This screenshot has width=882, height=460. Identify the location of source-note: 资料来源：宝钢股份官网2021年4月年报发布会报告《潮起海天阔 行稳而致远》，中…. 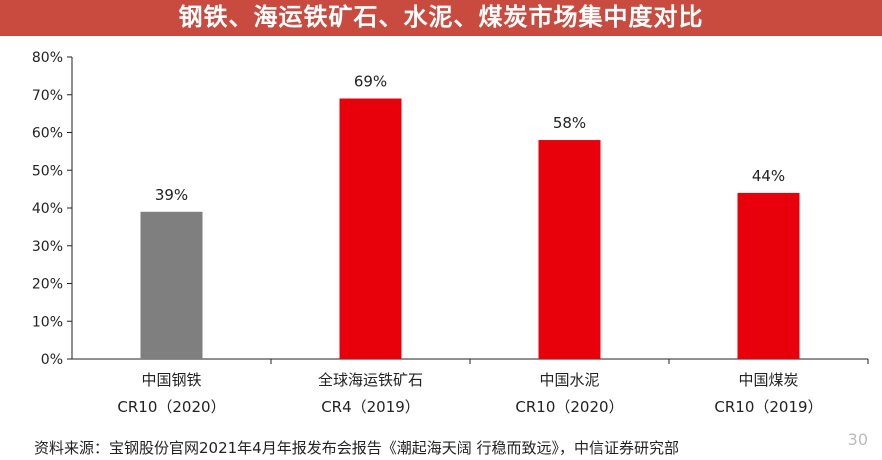
(356, 448).